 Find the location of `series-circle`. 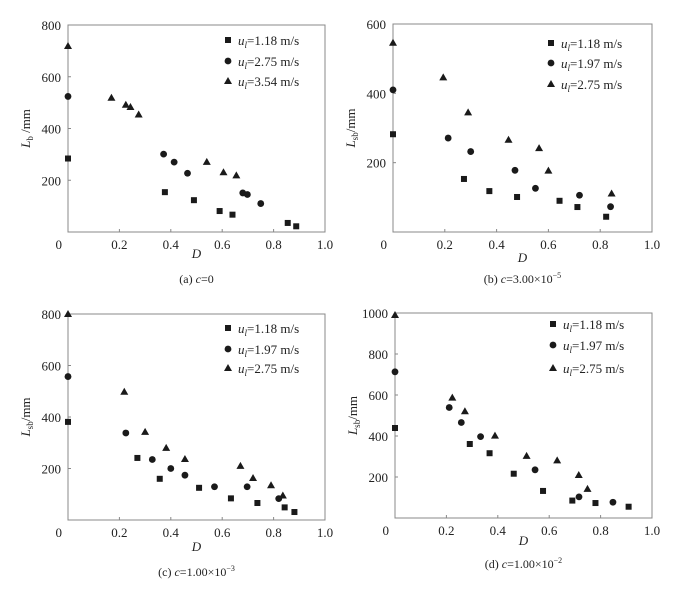

series-circle is located at coordinates (504, 437).